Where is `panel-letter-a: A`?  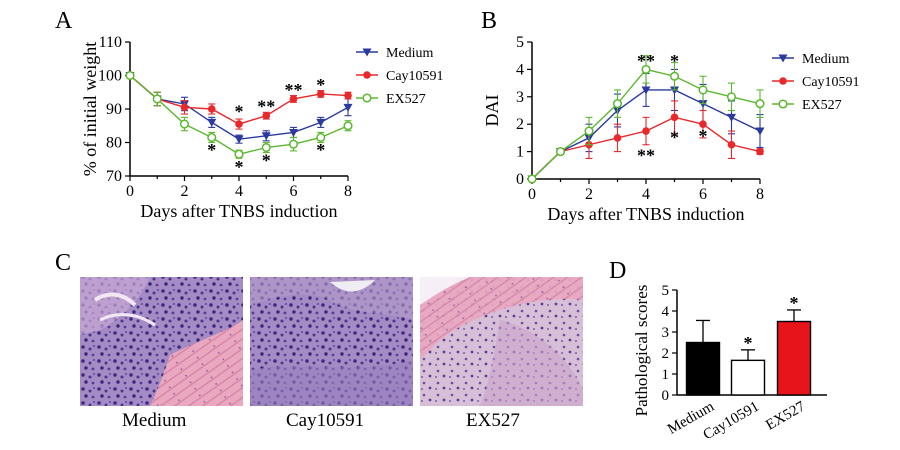 panel-letter-a: A is located at coordinates (64, 21).